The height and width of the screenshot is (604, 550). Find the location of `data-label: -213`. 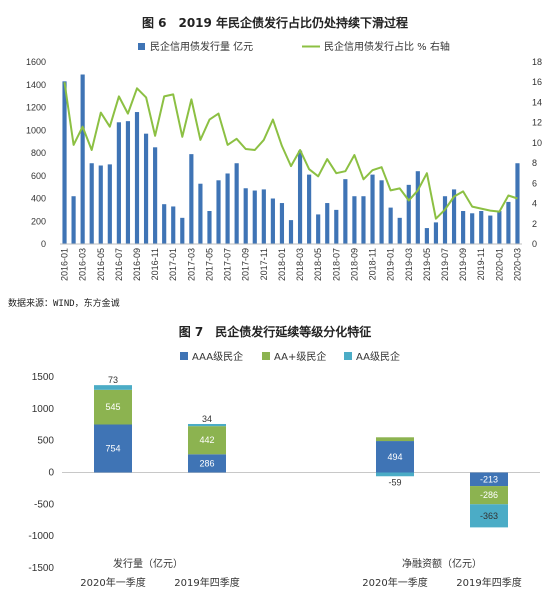

data-label: -213 is located at coordinates (489, 479).